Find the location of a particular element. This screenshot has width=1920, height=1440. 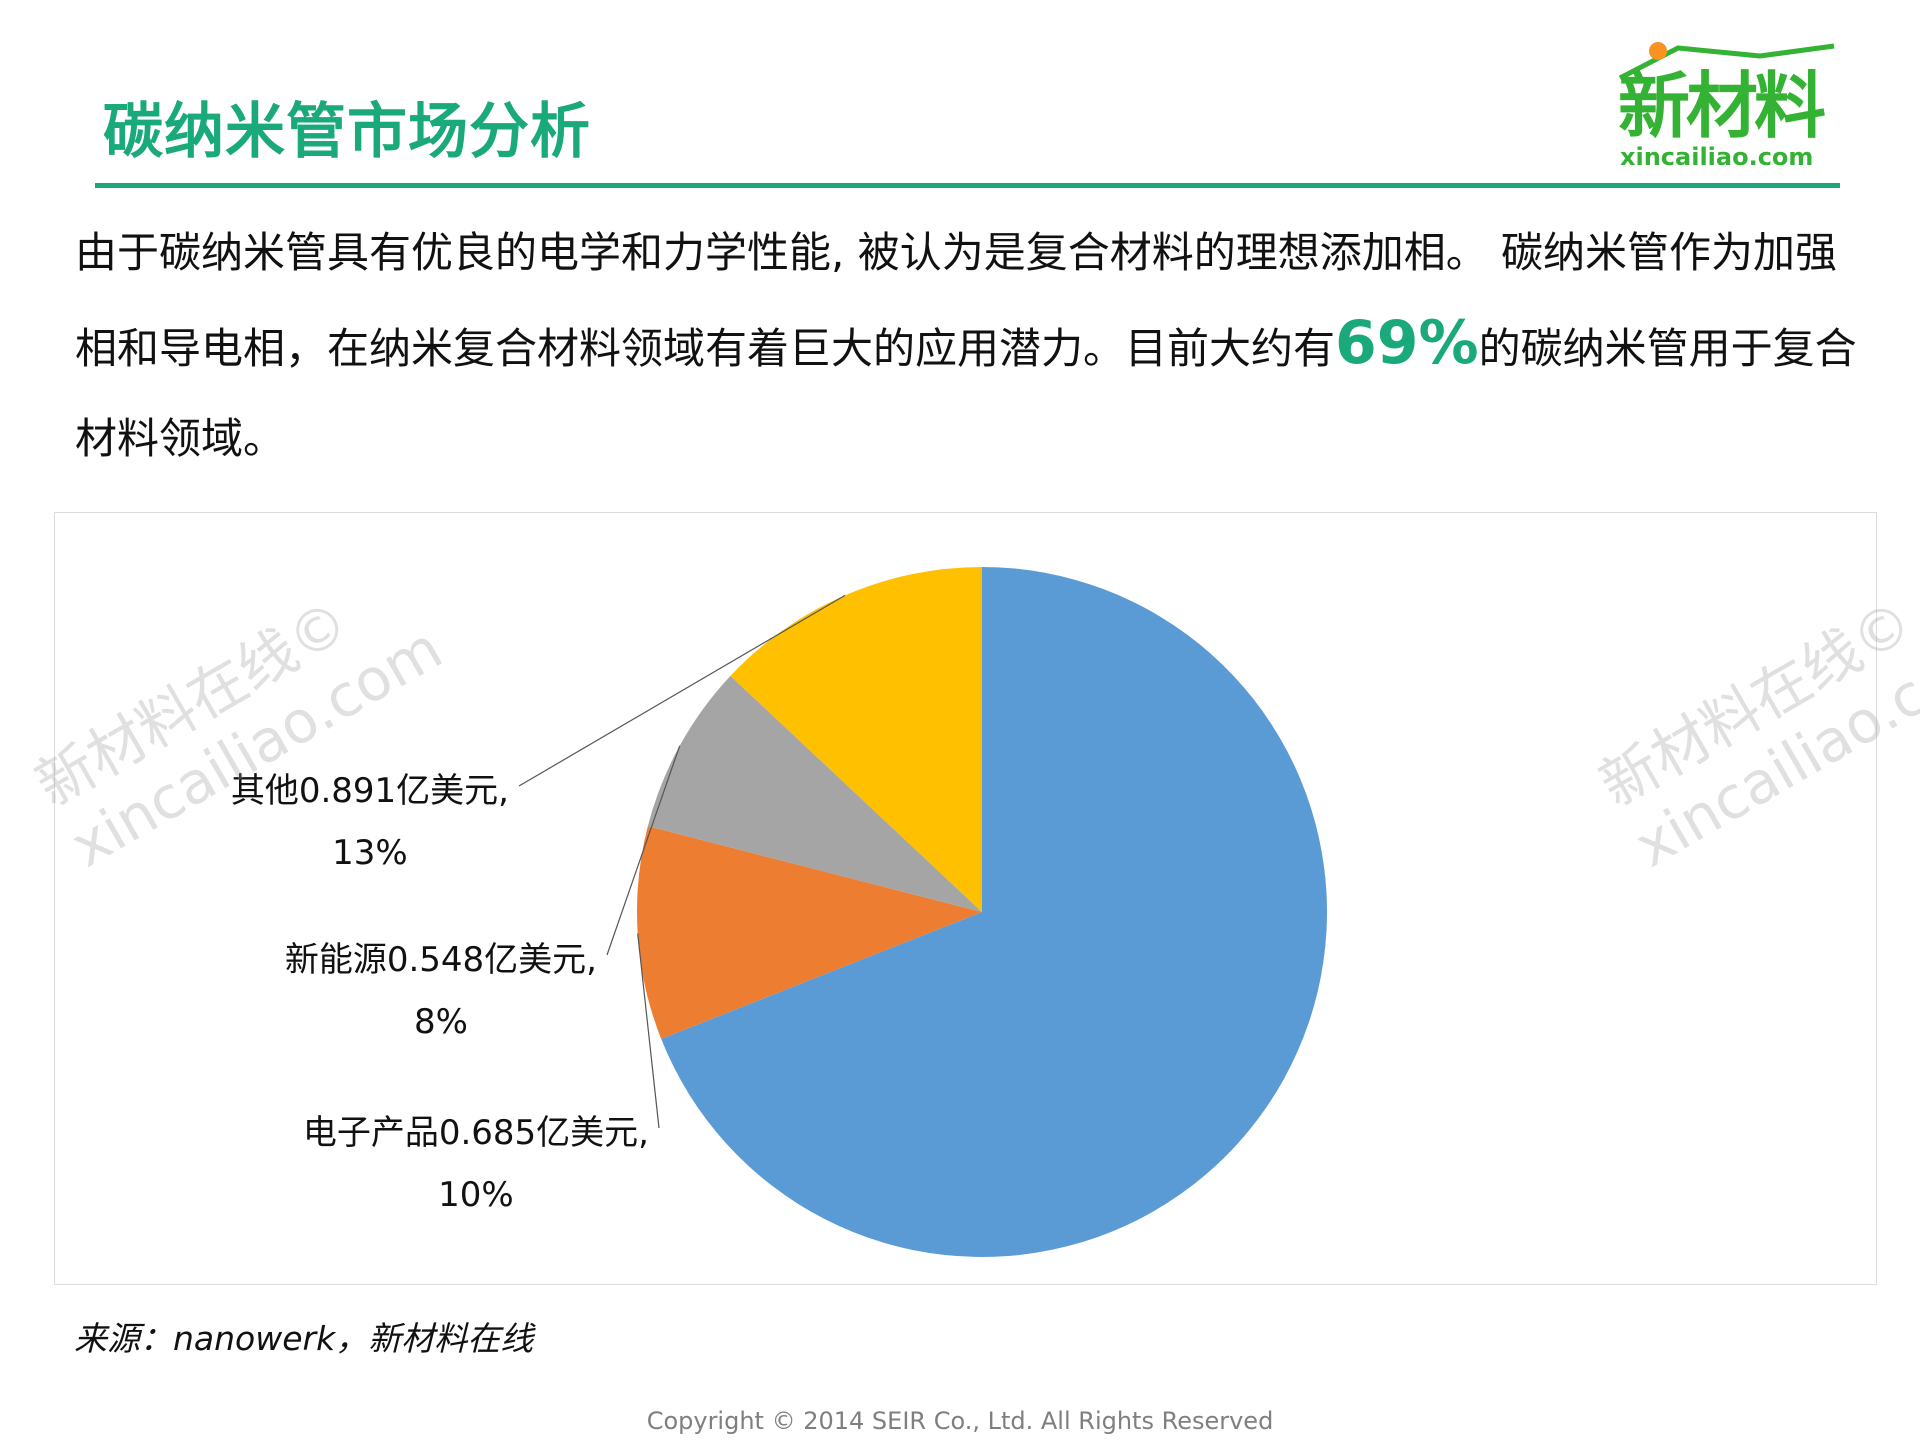

logo-sun-icon is located at coordinates (1658, 51).